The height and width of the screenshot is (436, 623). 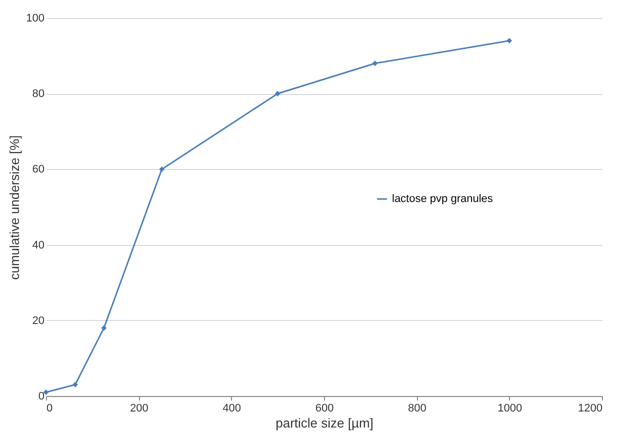 What do you see at coordinates (325, 423) in the screenshot?
I see `x-axis-title: particle size [µm]` at bounding box center [325, 423].